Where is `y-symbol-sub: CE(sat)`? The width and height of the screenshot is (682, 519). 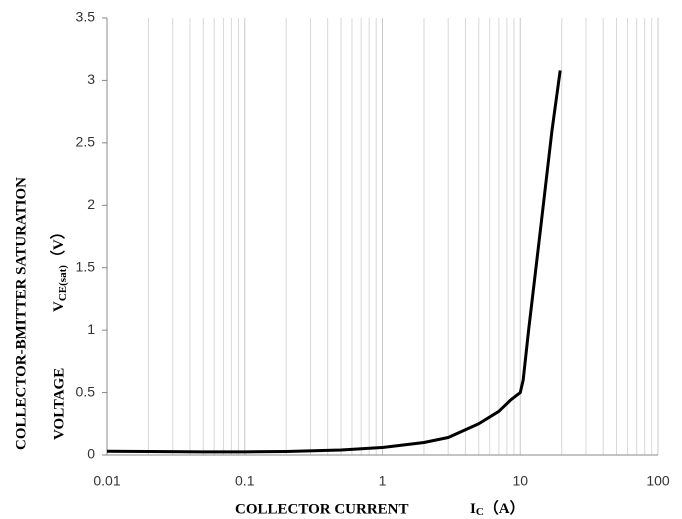 y-symbol-sub: CE(sat) is located at coordinates (63, 283).